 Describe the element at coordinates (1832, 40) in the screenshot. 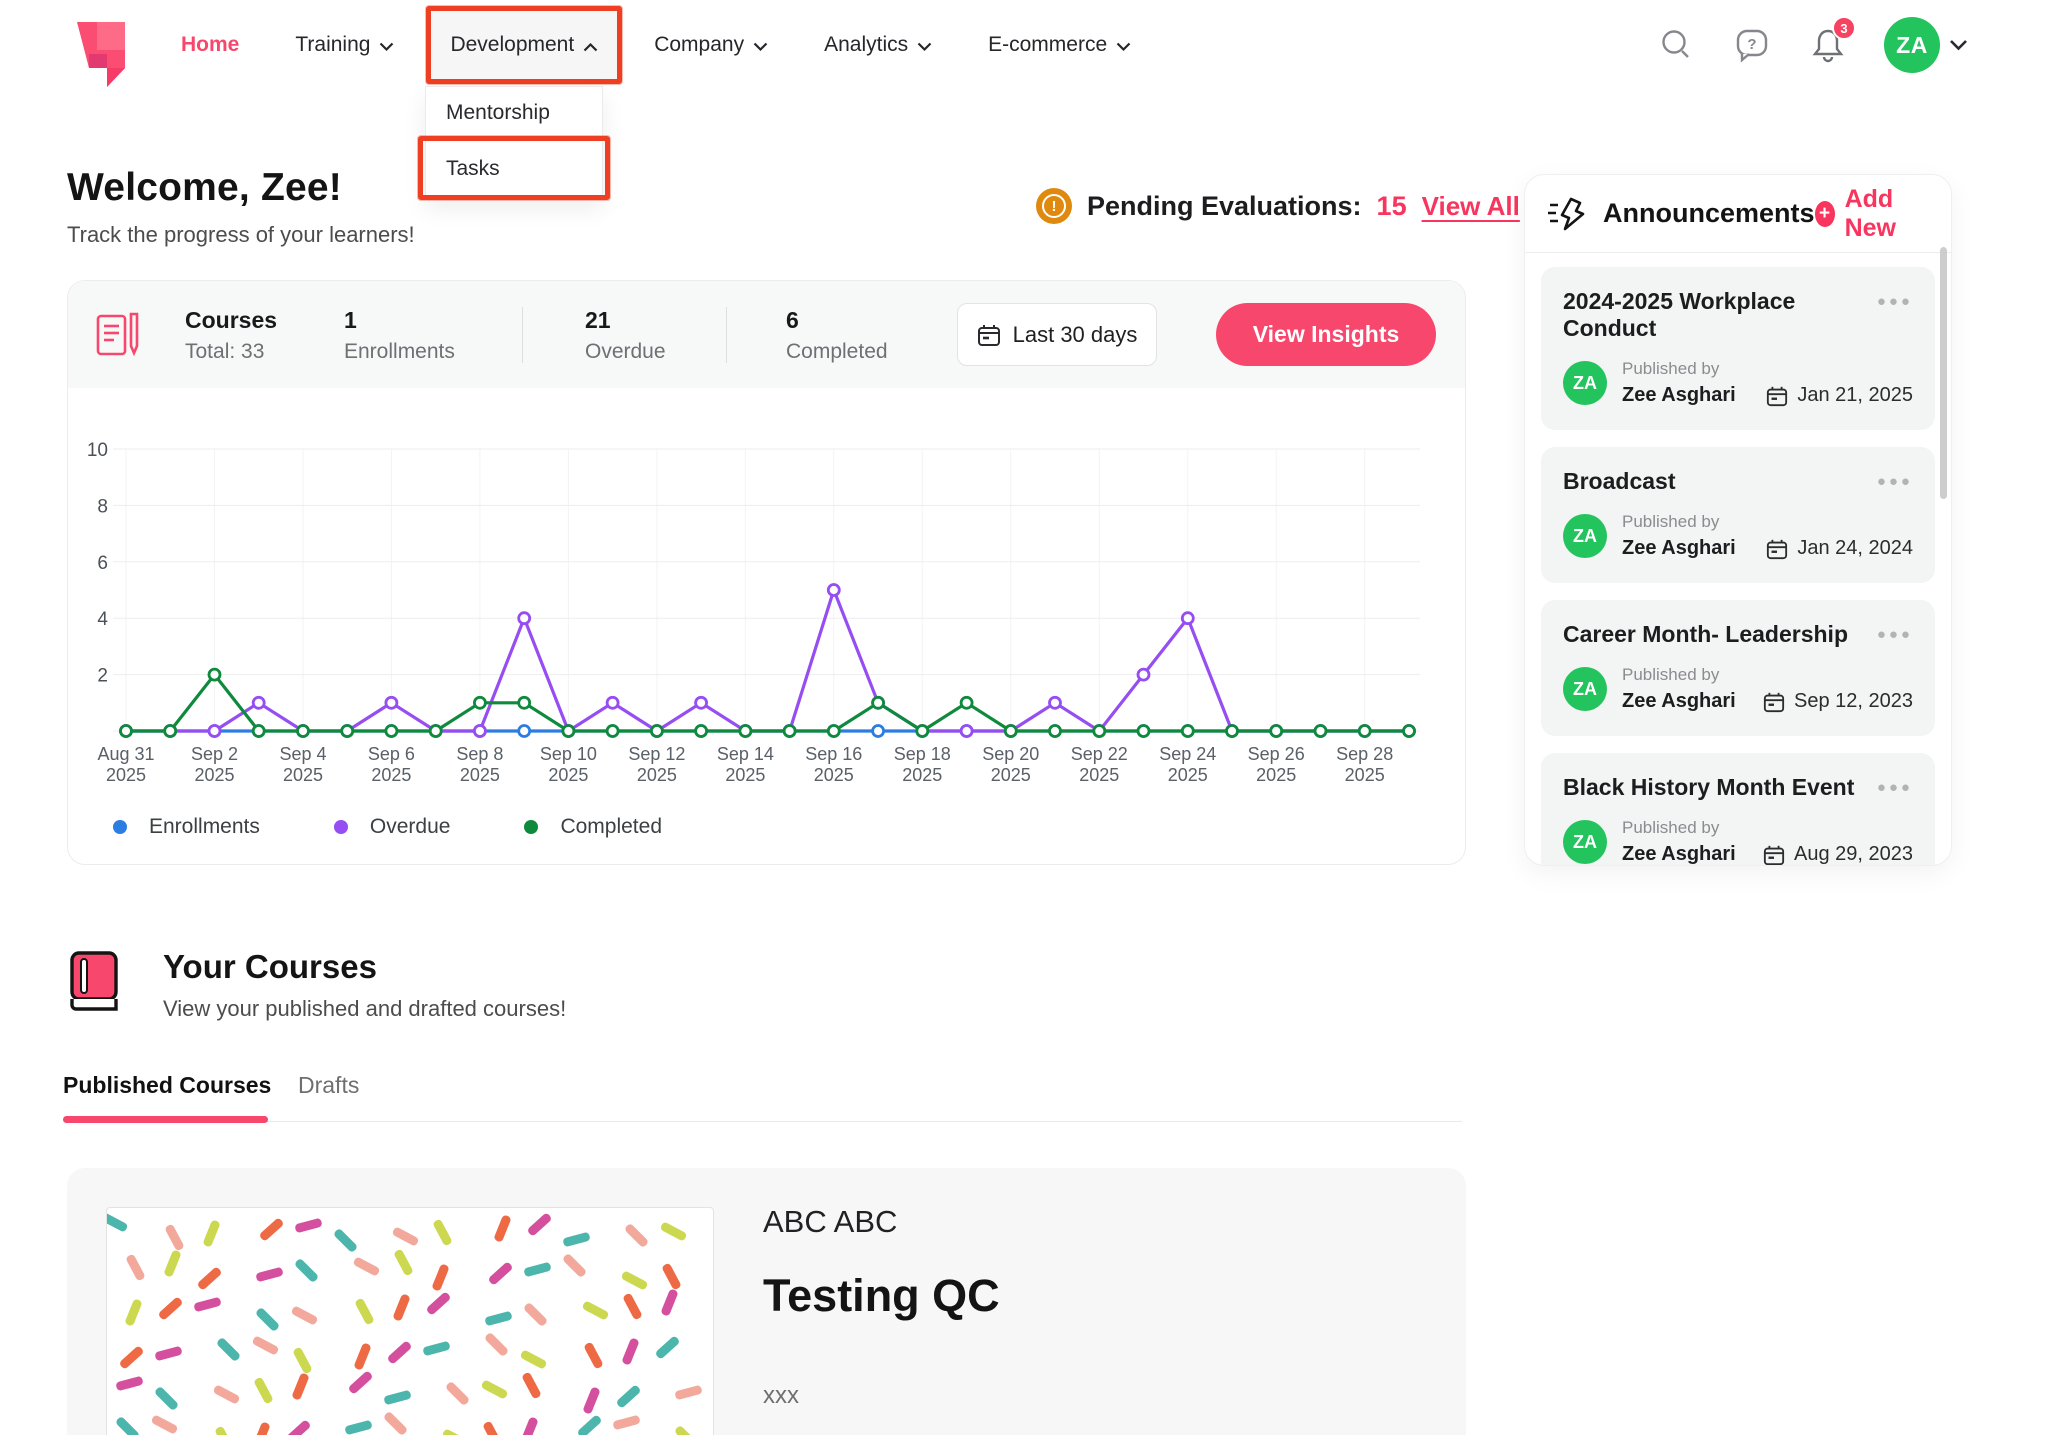

I see `notifications-button: 3` at that location.